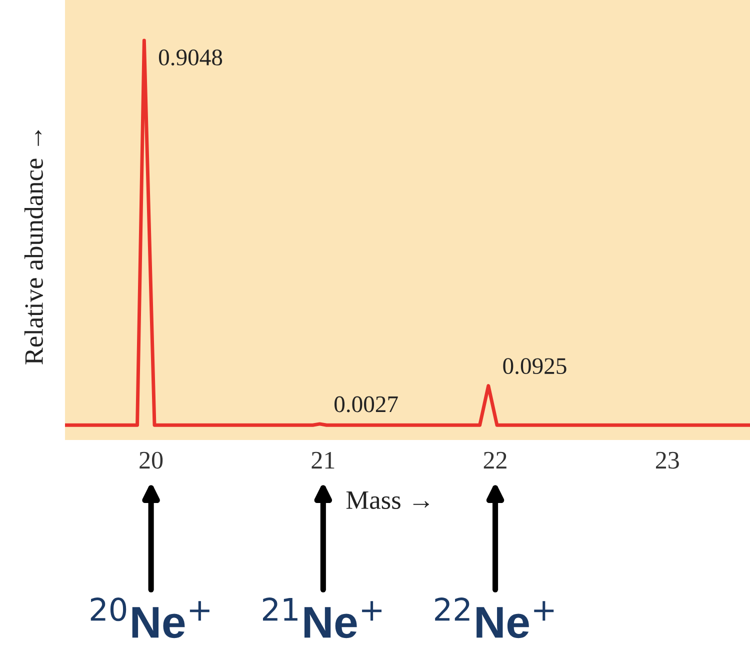 This screenshot has width=750, height=651. What do you see at coordinates (667, 460) in the screenshot?
I see `x-tick-label: 23` at bounding box center [667, 460].